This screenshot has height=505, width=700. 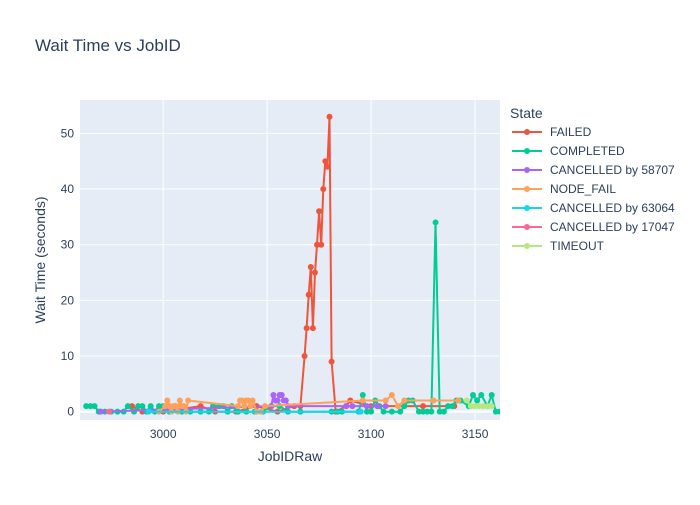 What do you see at coordinates (593, 208) in the screenshot?
I see `legend-item-cancelled-by-63064: CANCELLED by 63064` at bounding box center [593, 208].